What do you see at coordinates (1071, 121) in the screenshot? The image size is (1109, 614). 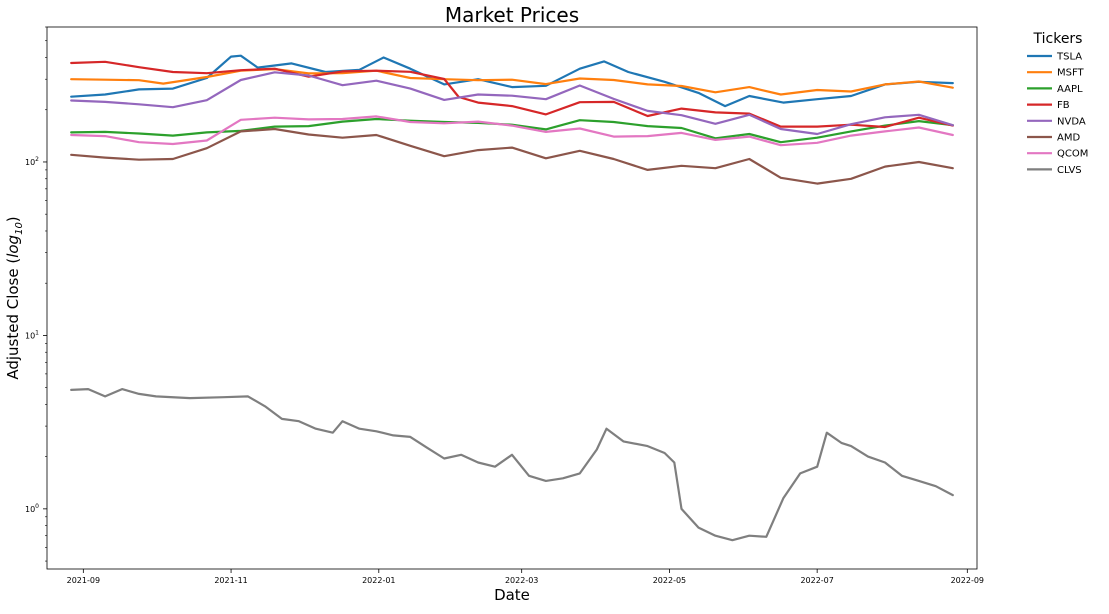 I see `legend-label-nvda: NVDA` at bounding box center [1071, 121].